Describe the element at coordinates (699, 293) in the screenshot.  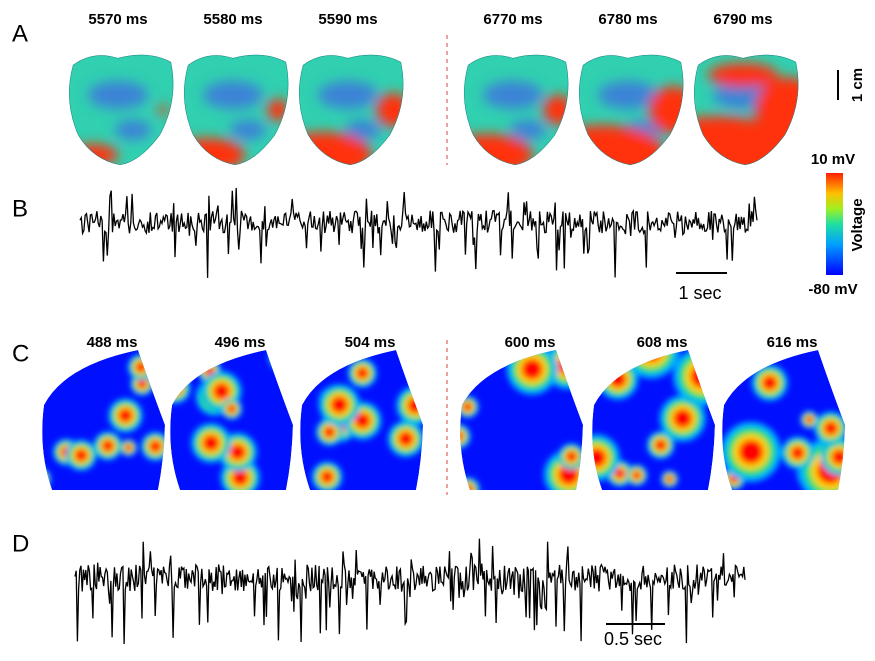
I see `scale-label: 1 sec` at that location.